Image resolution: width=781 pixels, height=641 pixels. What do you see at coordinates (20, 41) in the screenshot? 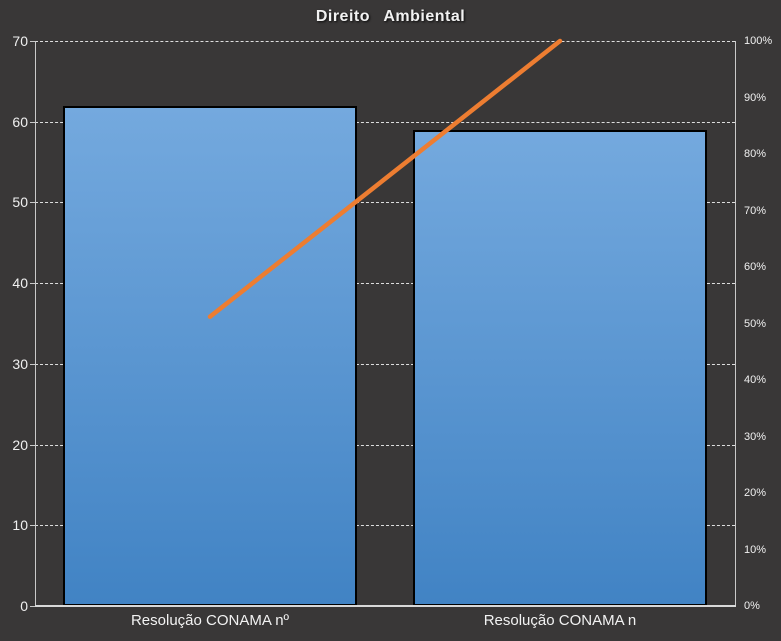
I see `left-axis-tick-label: 70` at bounding box center [20, 41].